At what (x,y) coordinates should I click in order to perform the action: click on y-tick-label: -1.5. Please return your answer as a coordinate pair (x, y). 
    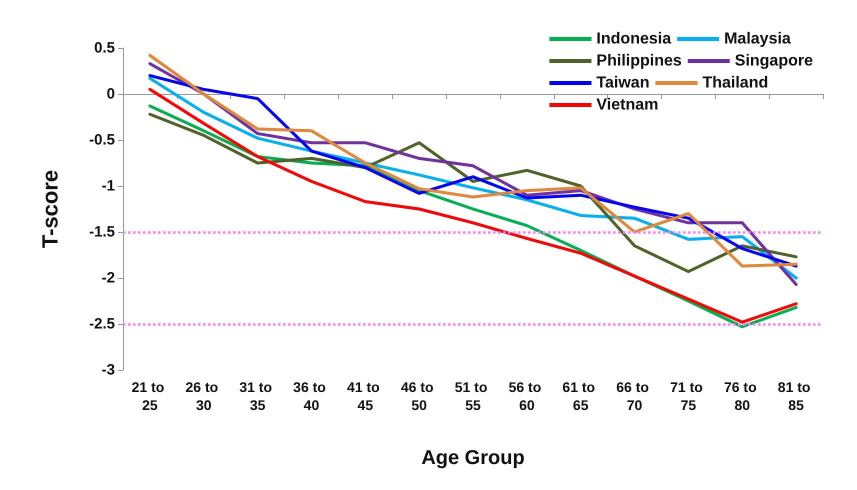
    Looking at the image, I should click on (102, 232).